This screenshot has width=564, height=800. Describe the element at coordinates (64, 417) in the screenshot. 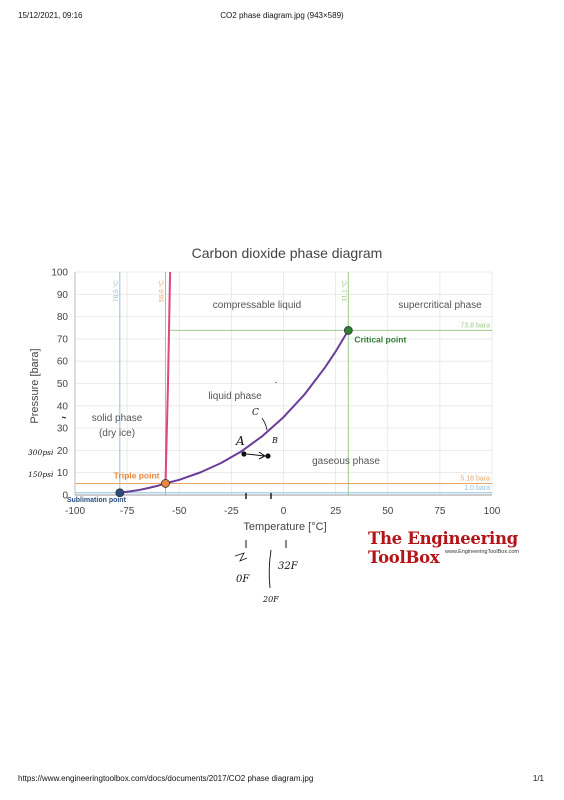

I see `hand-dash` at that location.